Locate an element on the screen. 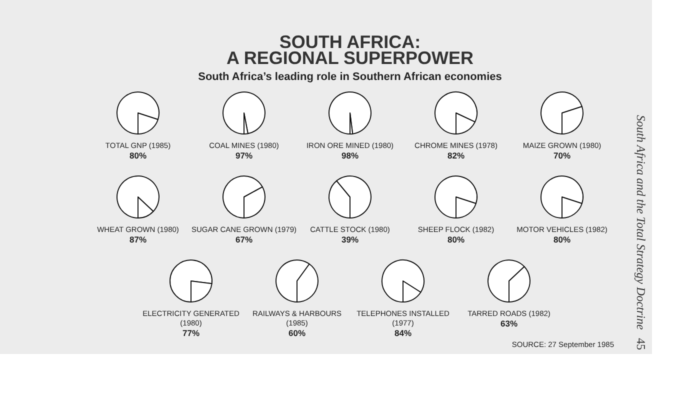  text: SOUTH AFRICA: A REGIONAL SUPERPOWER is located at coordinates (350, 50).